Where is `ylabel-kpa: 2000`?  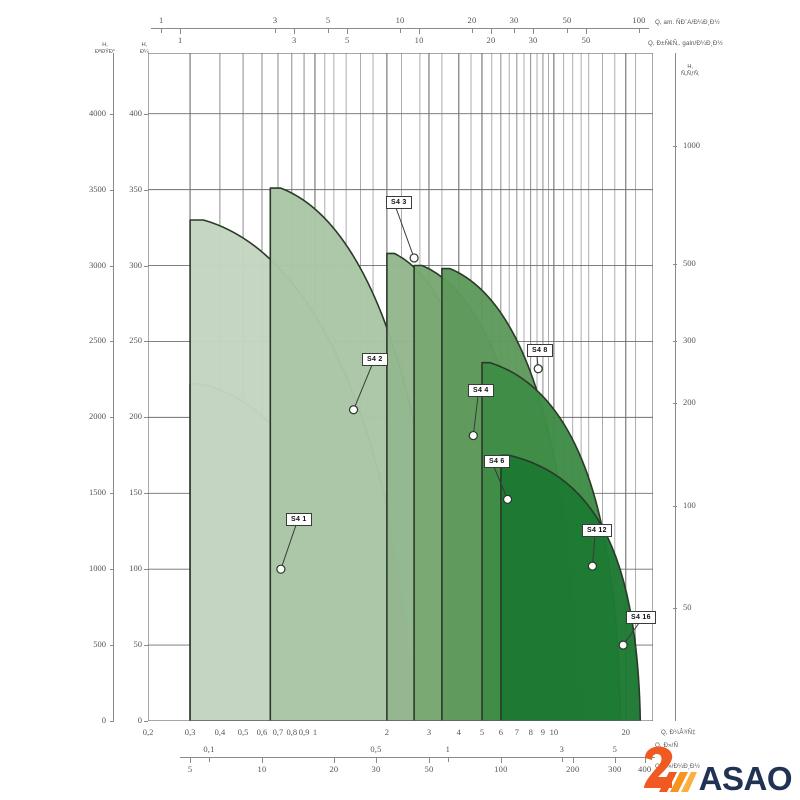 ylabel-kpa: 2000 is located at coordinates (97, 416).